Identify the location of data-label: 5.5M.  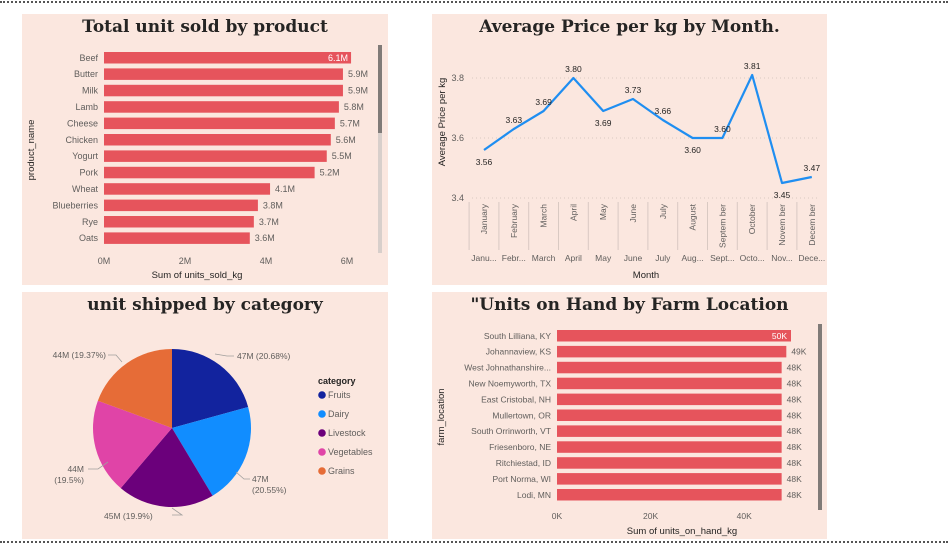
(342, 156).